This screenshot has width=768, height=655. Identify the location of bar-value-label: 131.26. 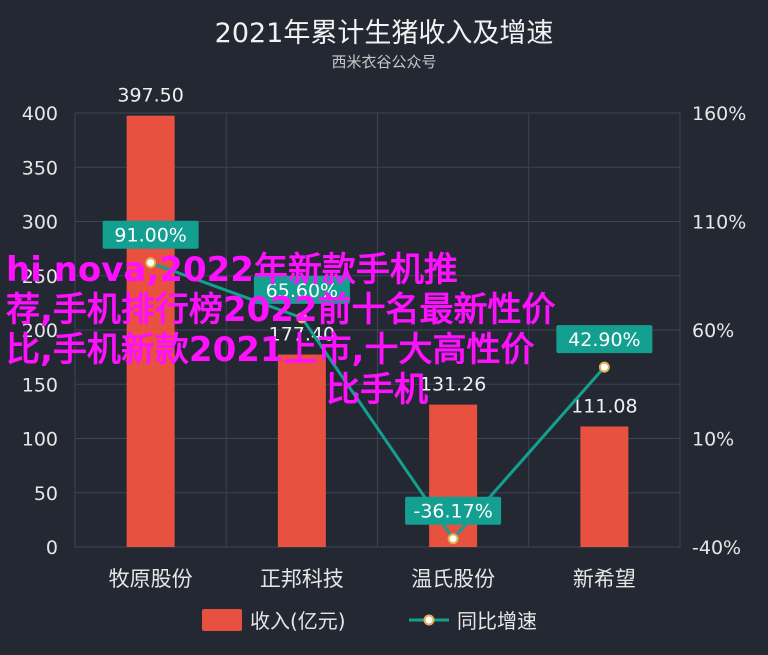
(453, 385).